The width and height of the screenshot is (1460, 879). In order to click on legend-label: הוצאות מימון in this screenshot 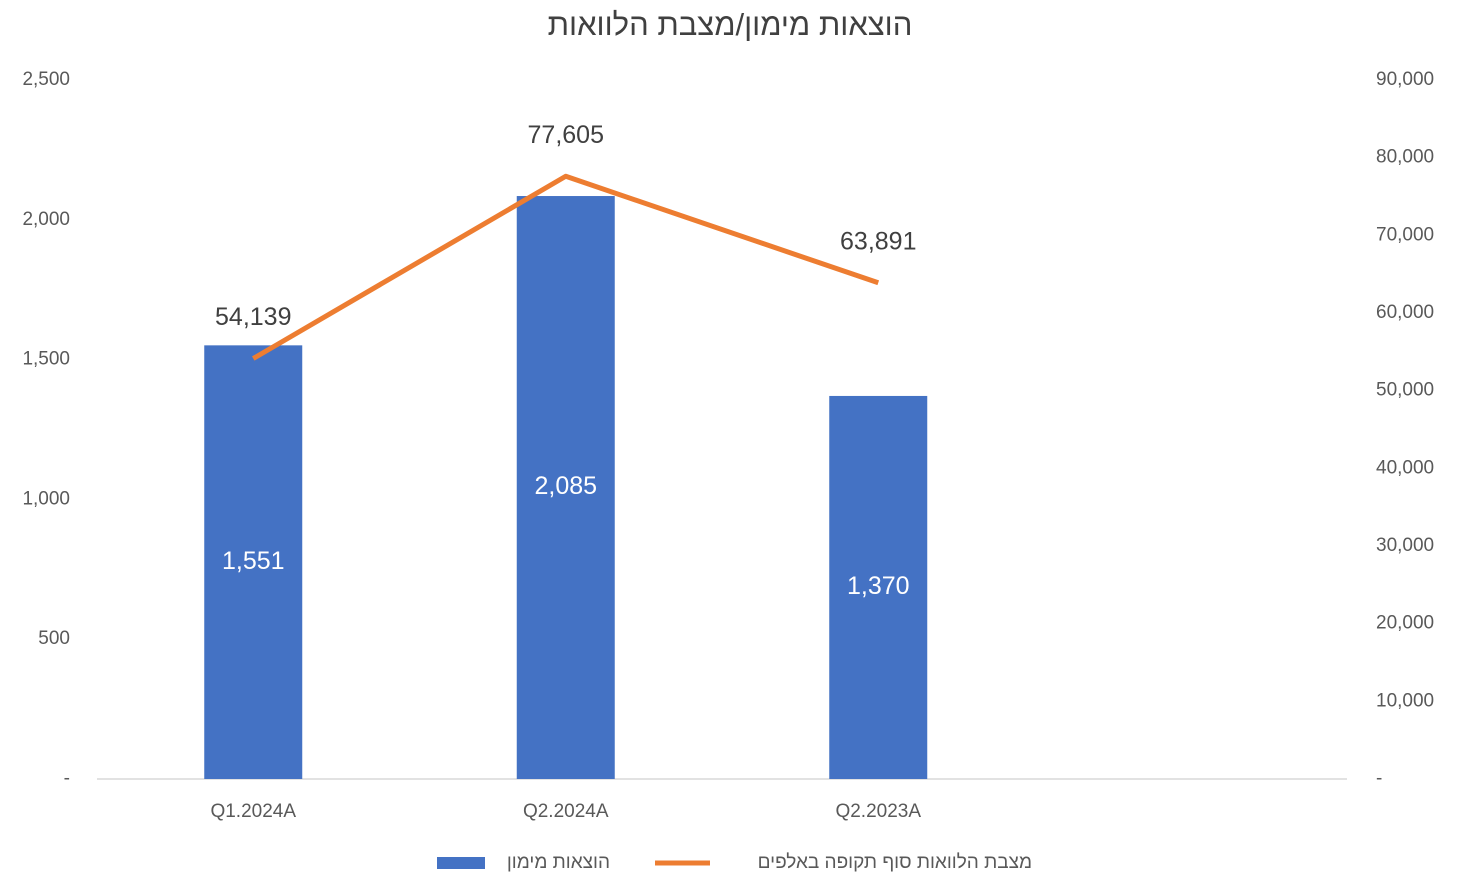, I will do `click(558, 862)`.